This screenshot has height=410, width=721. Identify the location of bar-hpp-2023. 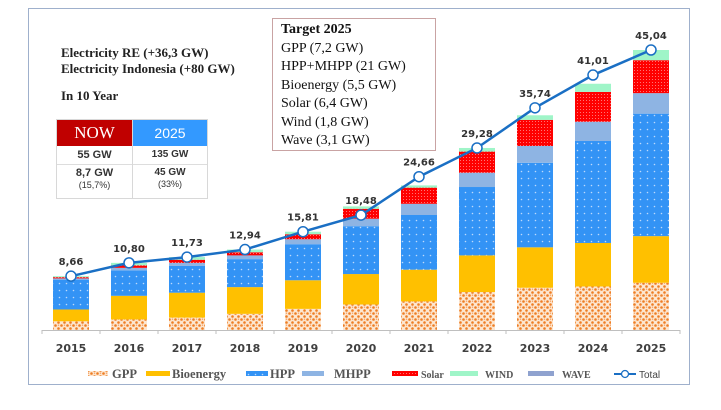
(535, 205).